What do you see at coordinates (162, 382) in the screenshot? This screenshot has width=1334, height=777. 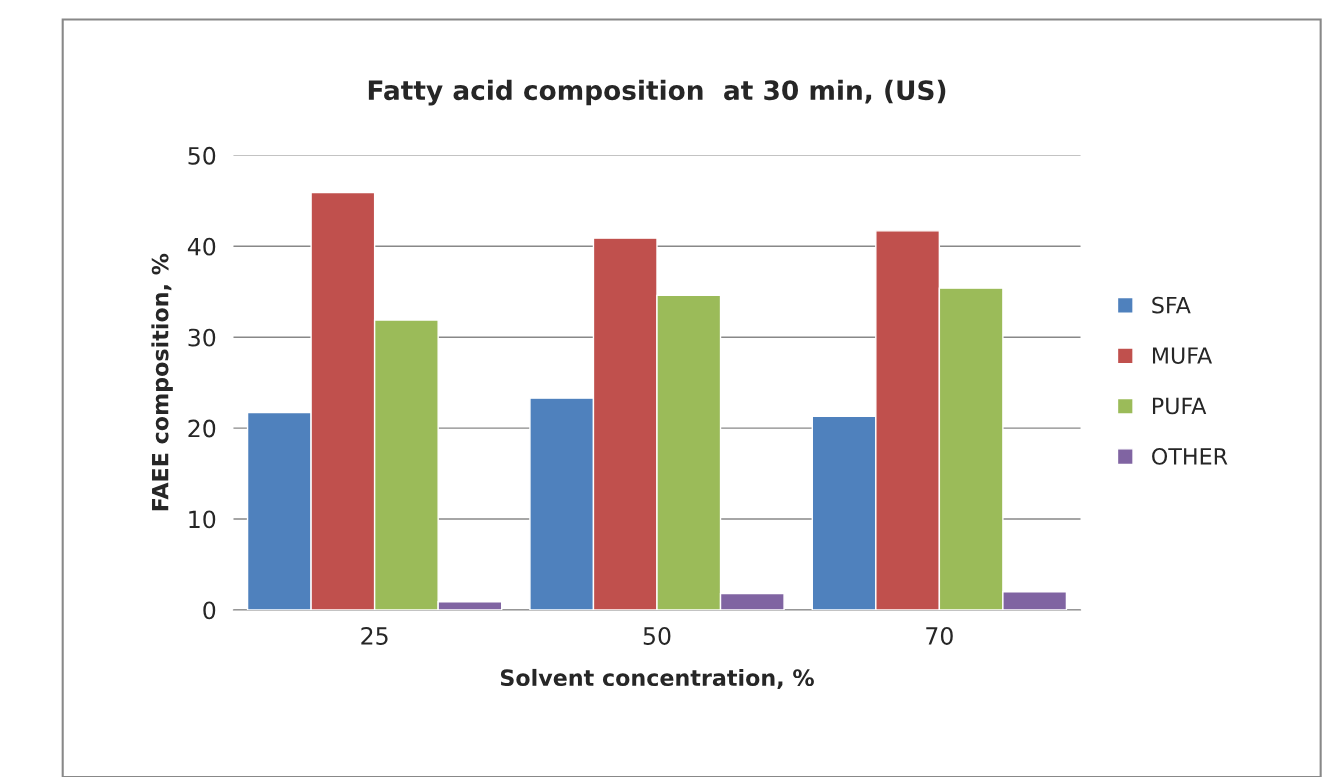 I see `y-axis-title: FAEE composition, %` at bounding box center [162, 382].